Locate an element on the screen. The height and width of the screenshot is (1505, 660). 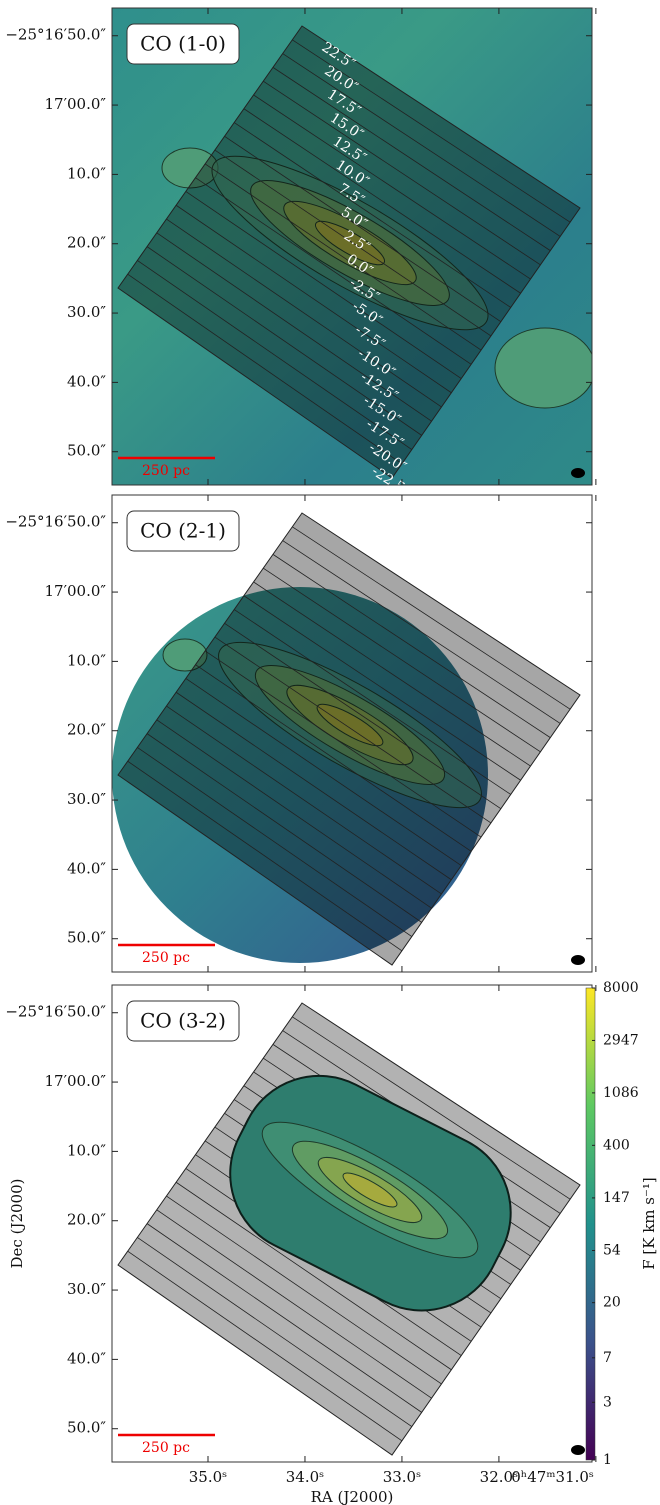
colorbar-label: F [K km s⁻¹] is located at coordinates (649, 1223).